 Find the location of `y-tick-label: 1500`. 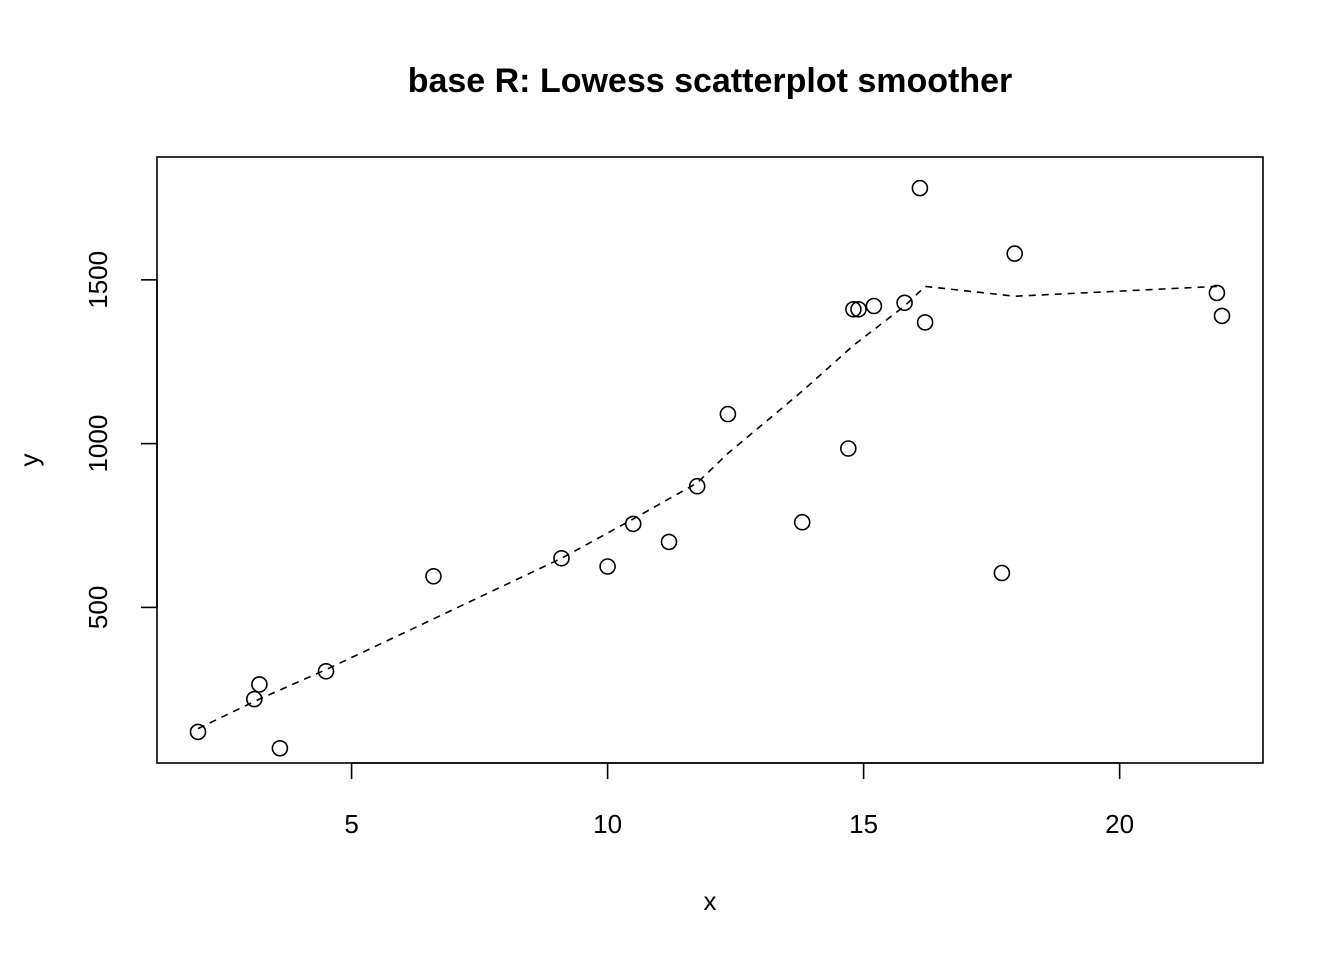

y-tick-label: 1500 is located at coordinates (98, 280).